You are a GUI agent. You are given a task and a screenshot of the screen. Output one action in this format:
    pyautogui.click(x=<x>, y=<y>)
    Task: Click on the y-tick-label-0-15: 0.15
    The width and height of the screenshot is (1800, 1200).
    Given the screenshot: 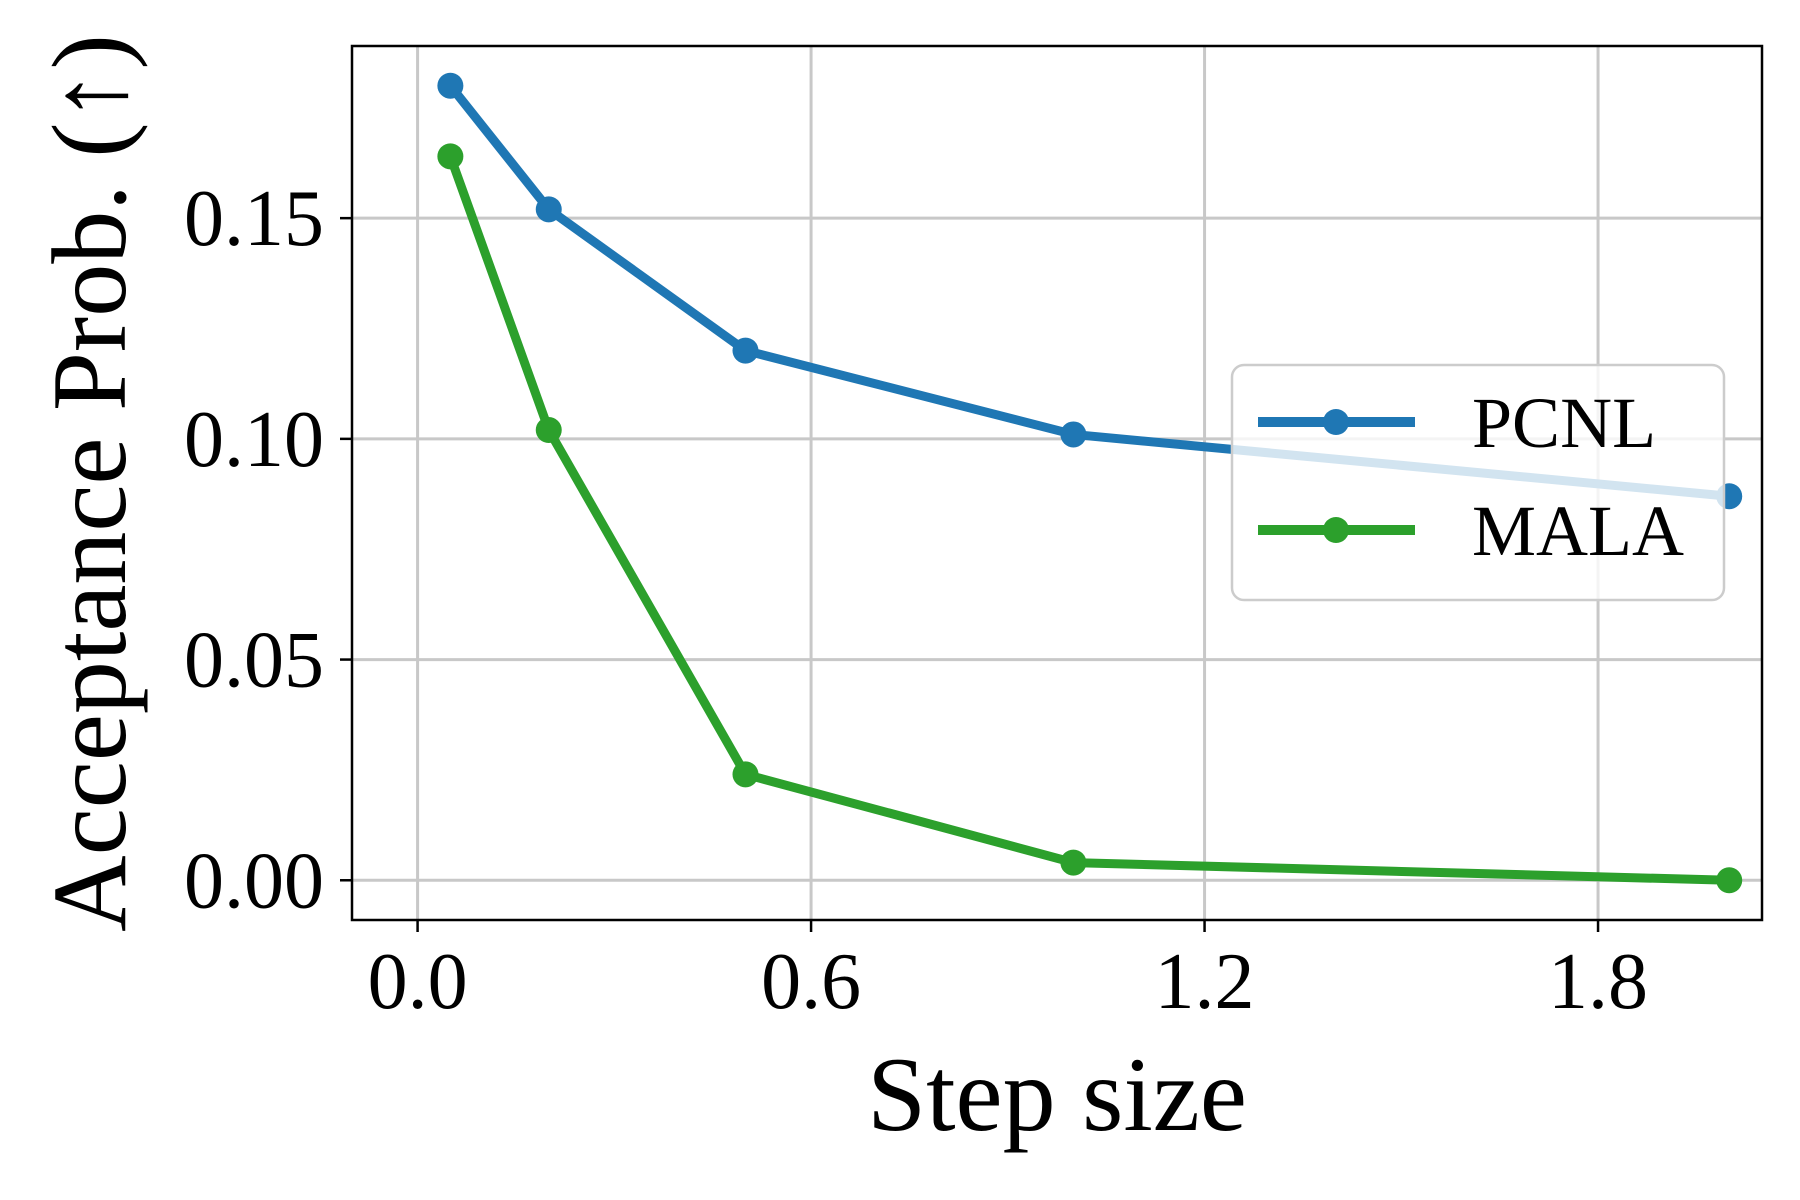 What is the action you would take?
    pyautogui.click(x=254, y=219)
    